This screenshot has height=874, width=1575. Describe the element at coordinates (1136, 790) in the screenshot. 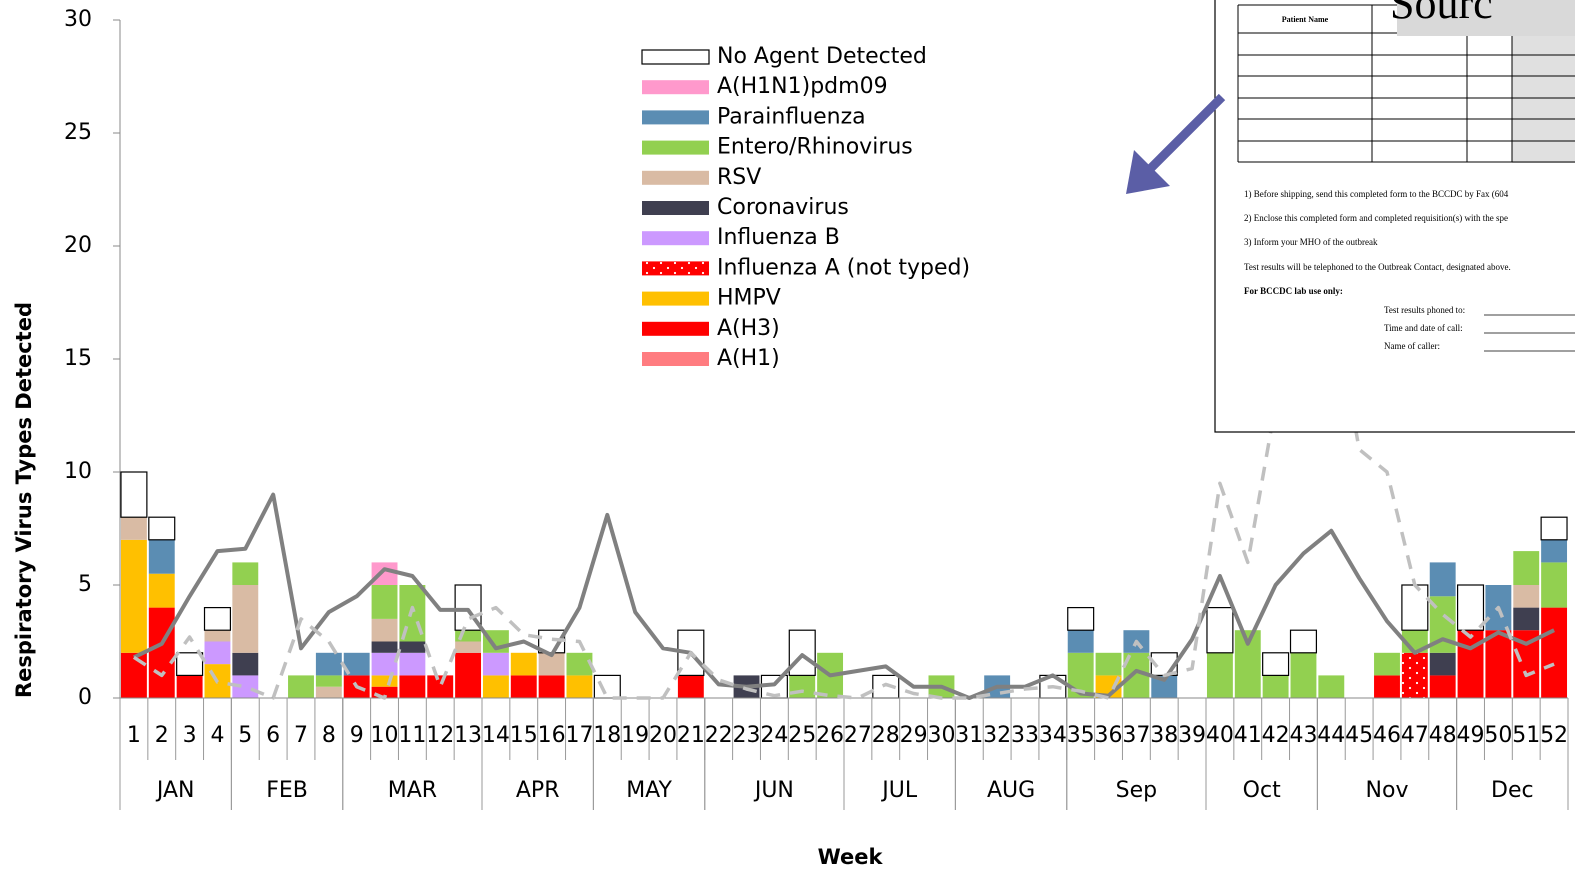

I see `group-label: Sep` at that location.